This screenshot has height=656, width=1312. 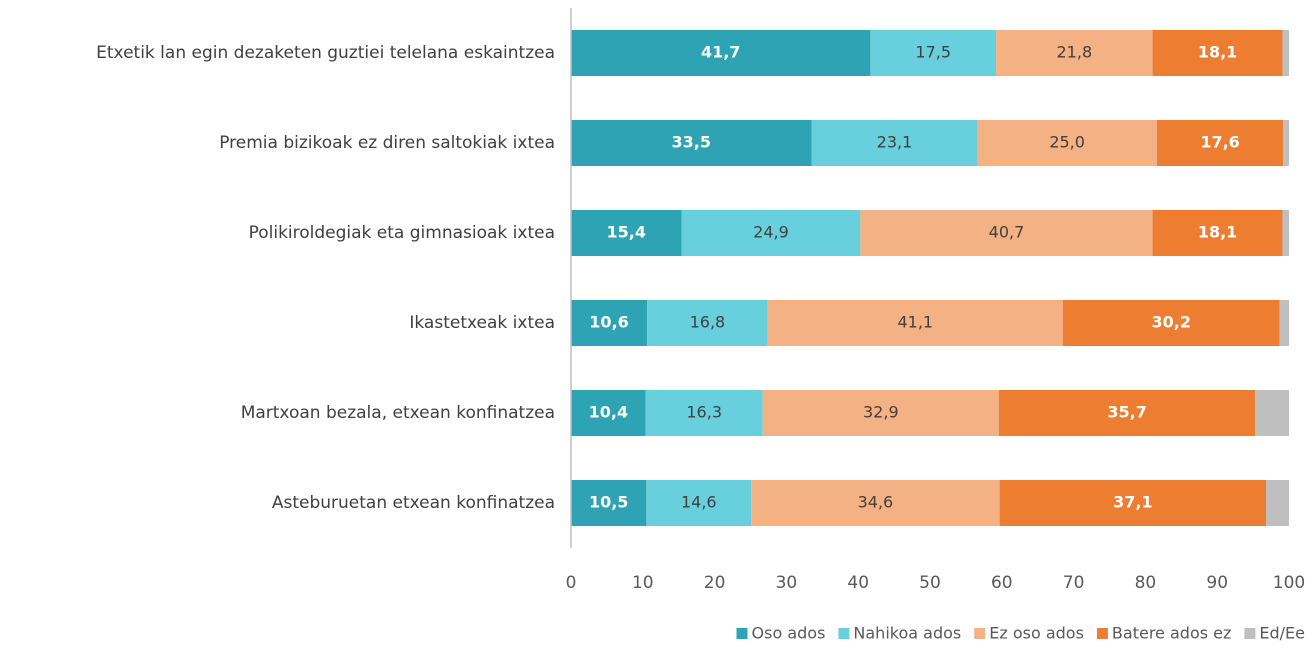 What do you see at coordinates (1217, 583) in the screenshot?
I see `x-tick-label: 90` at bounding box center [1217, 583].